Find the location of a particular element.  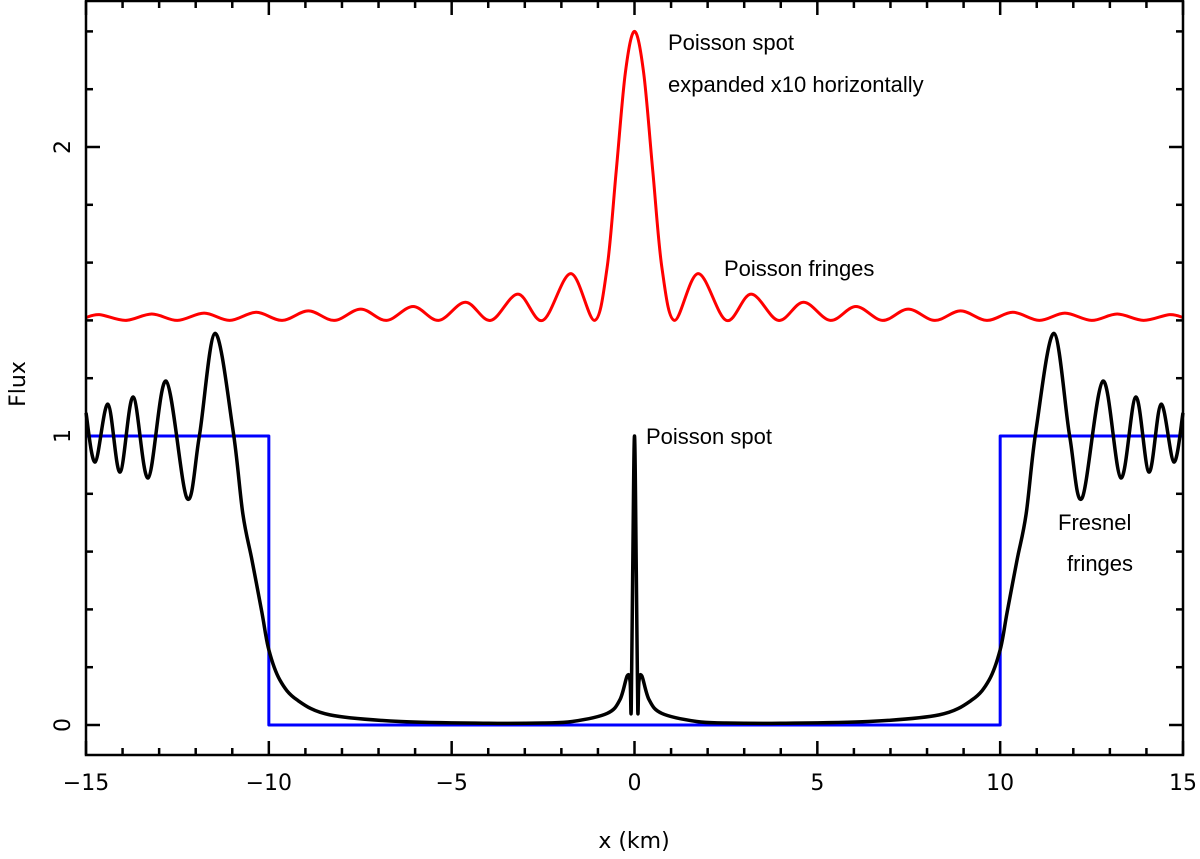

x-tick-label: 0 is located at coordinates (635, 783).